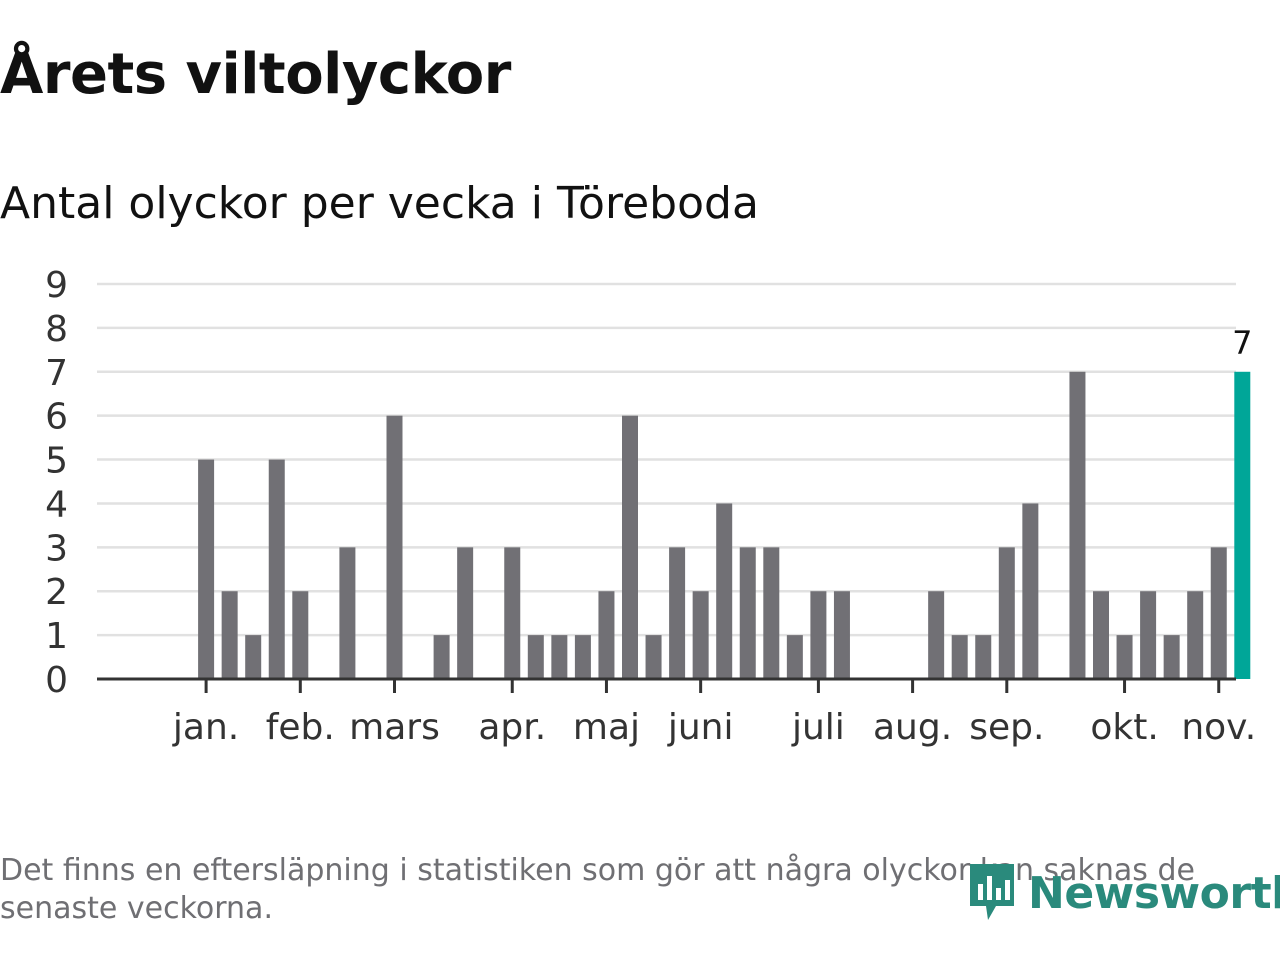 The height and width of the screenshot is (960, 1280). I want to click on brand-name: Newsworthy, so click(1154, 893).